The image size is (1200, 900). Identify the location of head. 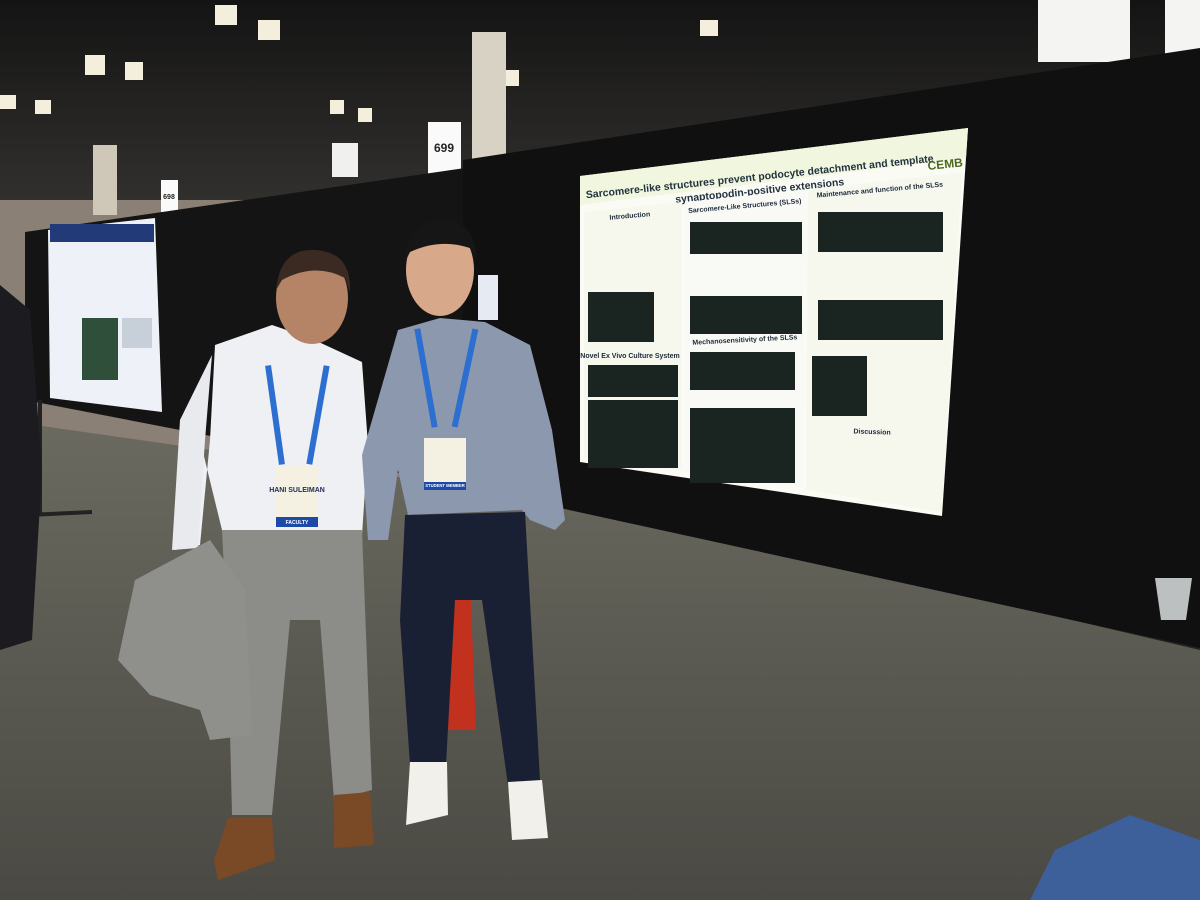
(312, 298).